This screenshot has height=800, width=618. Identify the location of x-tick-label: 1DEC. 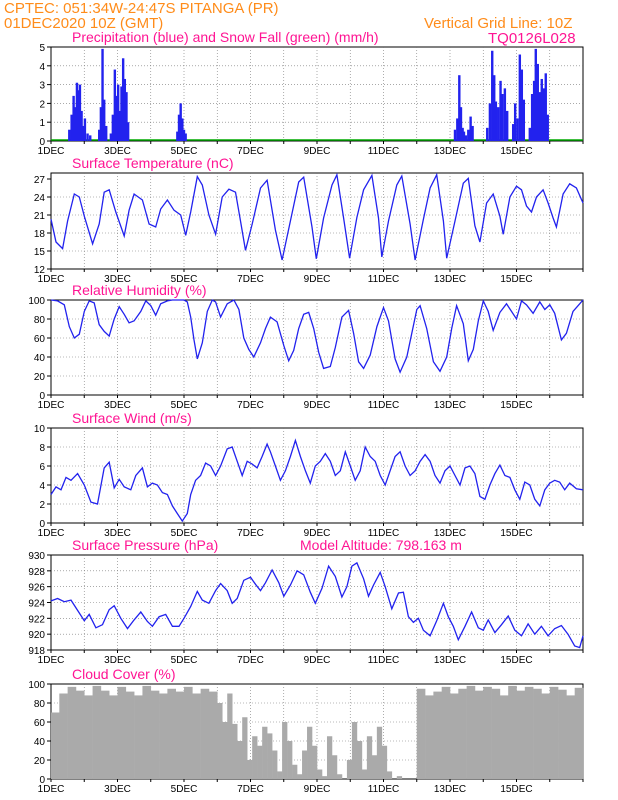
(51, 279).